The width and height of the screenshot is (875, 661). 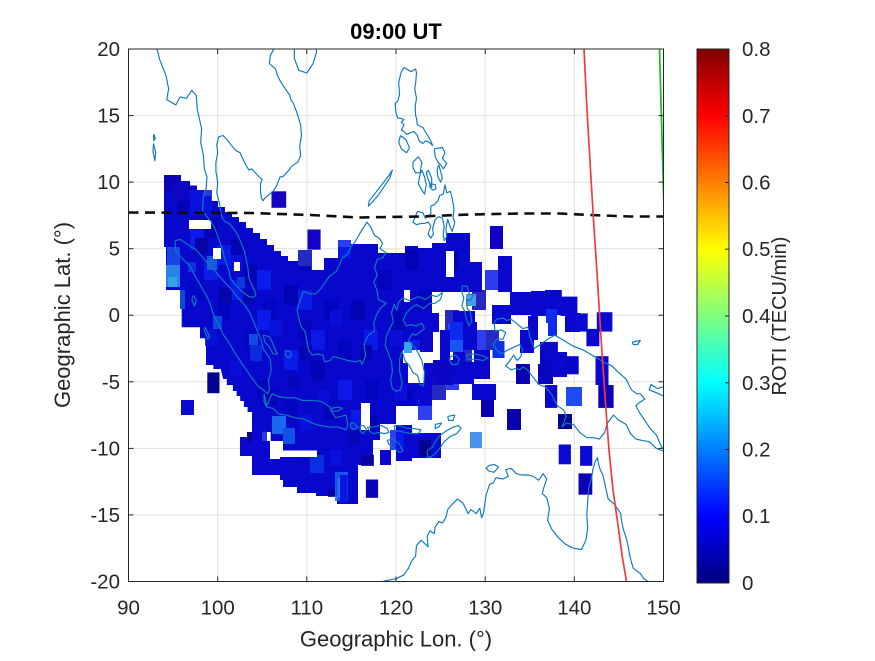 I want to click on svg-text: 90, so click(x=128, y=608).